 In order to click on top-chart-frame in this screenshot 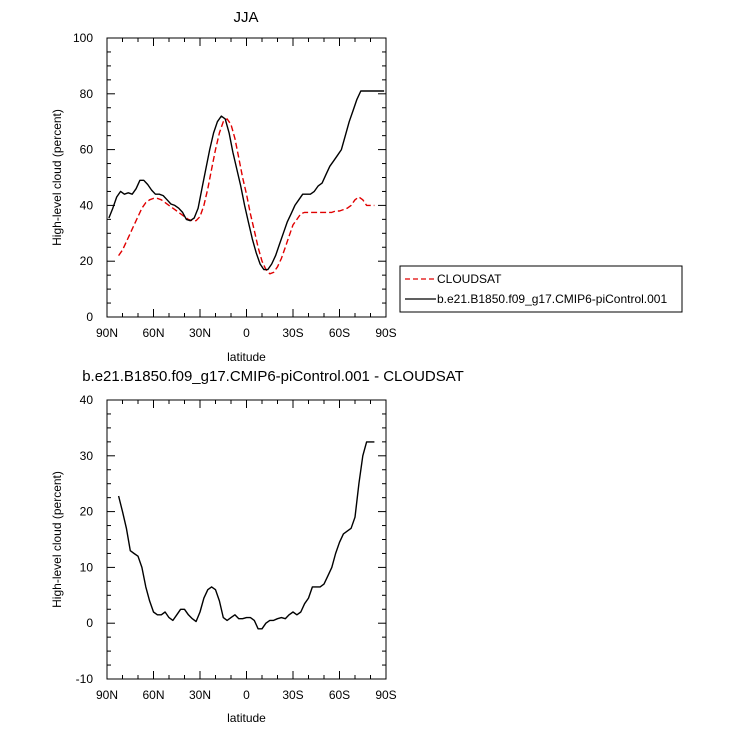, I will do `click(246, 177)`.